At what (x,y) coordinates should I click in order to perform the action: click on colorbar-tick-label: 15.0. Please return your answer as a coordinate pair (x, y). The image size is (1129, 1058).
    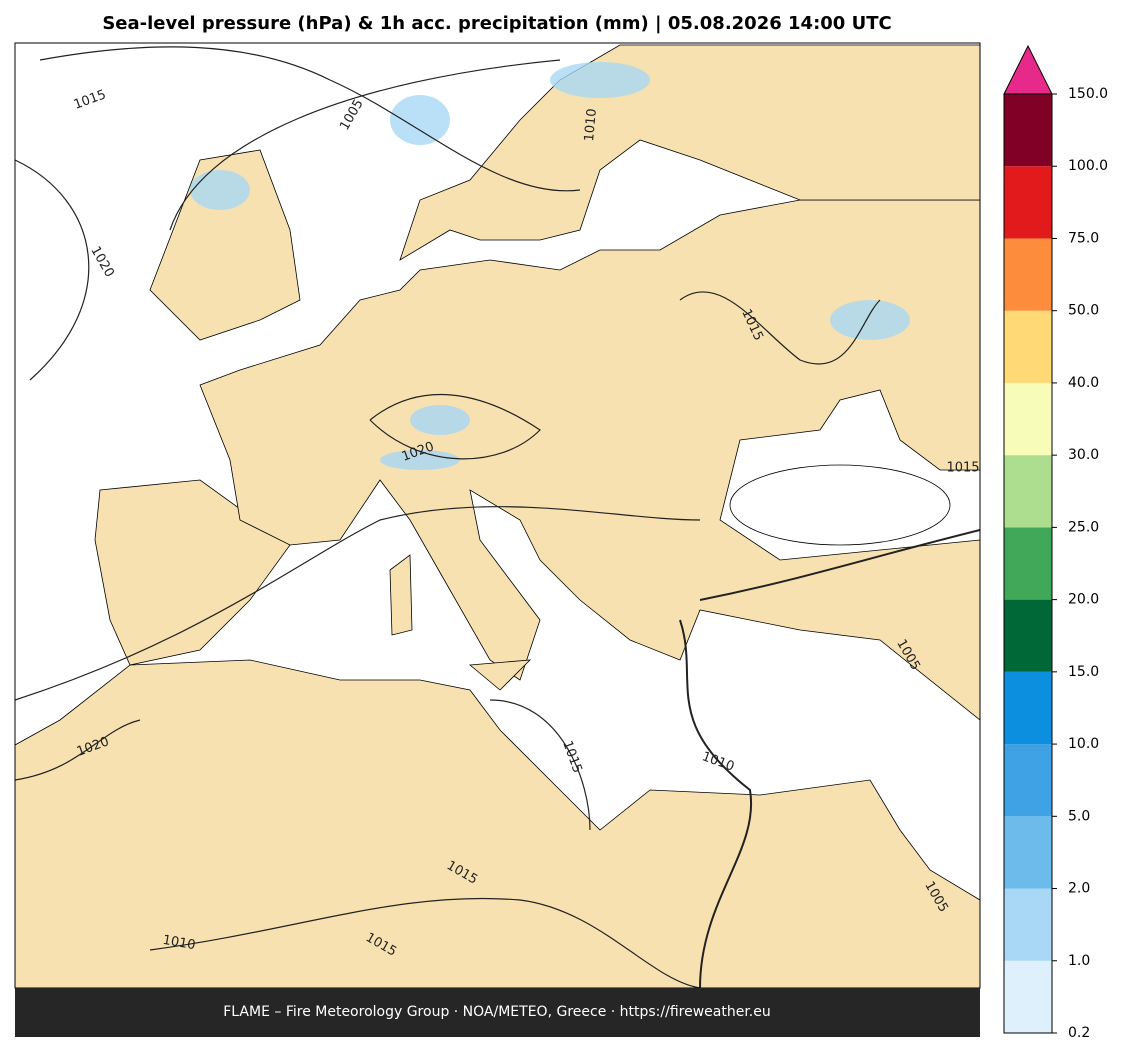
    Looking at the image, I should click on (1083, 672).